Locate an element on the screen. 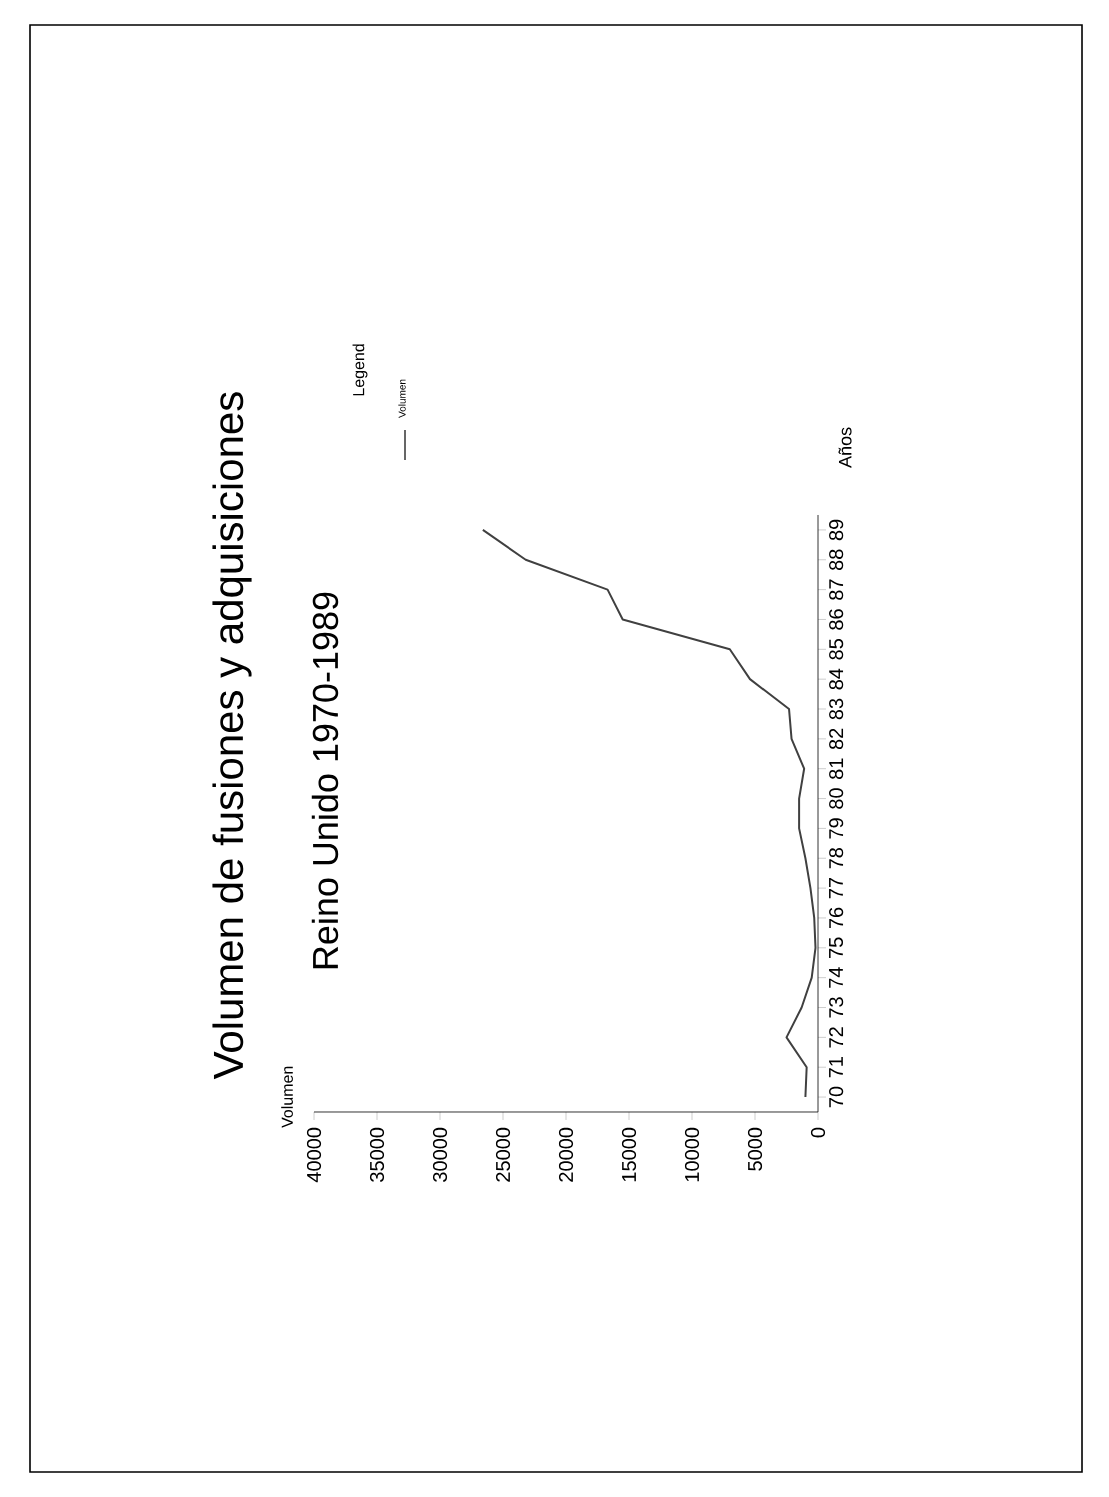 This screenshot has width=1109, height=1497. text: Volumen de fusiones y adquisiciones is located at coordinates (232, 736).